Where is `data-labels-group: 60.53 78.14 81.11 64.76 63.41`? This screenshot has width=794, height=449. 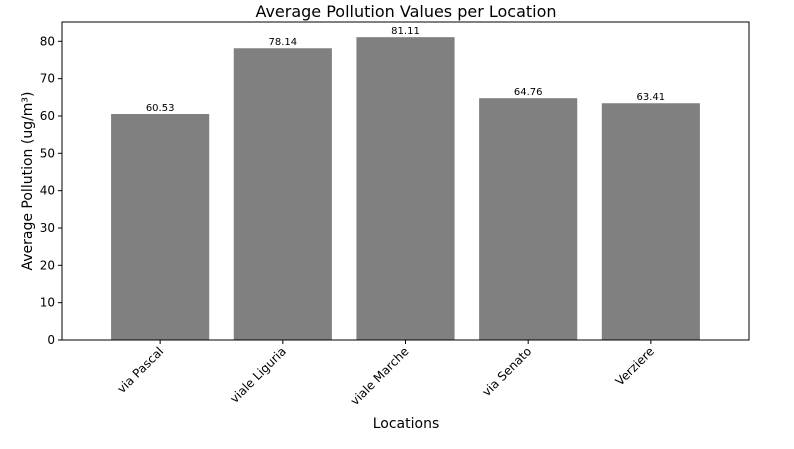 data-labels-group: 60.53 78.14 81.11 64.76 63.41 is located at coordinates (405, 70).